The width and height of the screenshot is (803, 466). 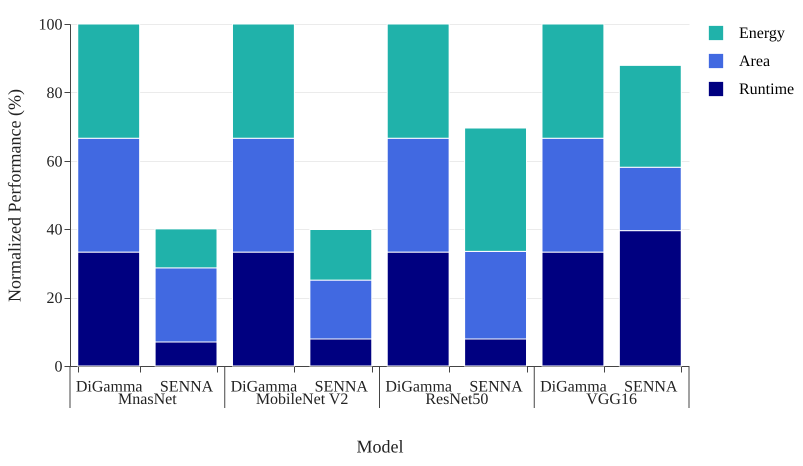 I want to click on text: ResNet50, so click(x=456, y=399).